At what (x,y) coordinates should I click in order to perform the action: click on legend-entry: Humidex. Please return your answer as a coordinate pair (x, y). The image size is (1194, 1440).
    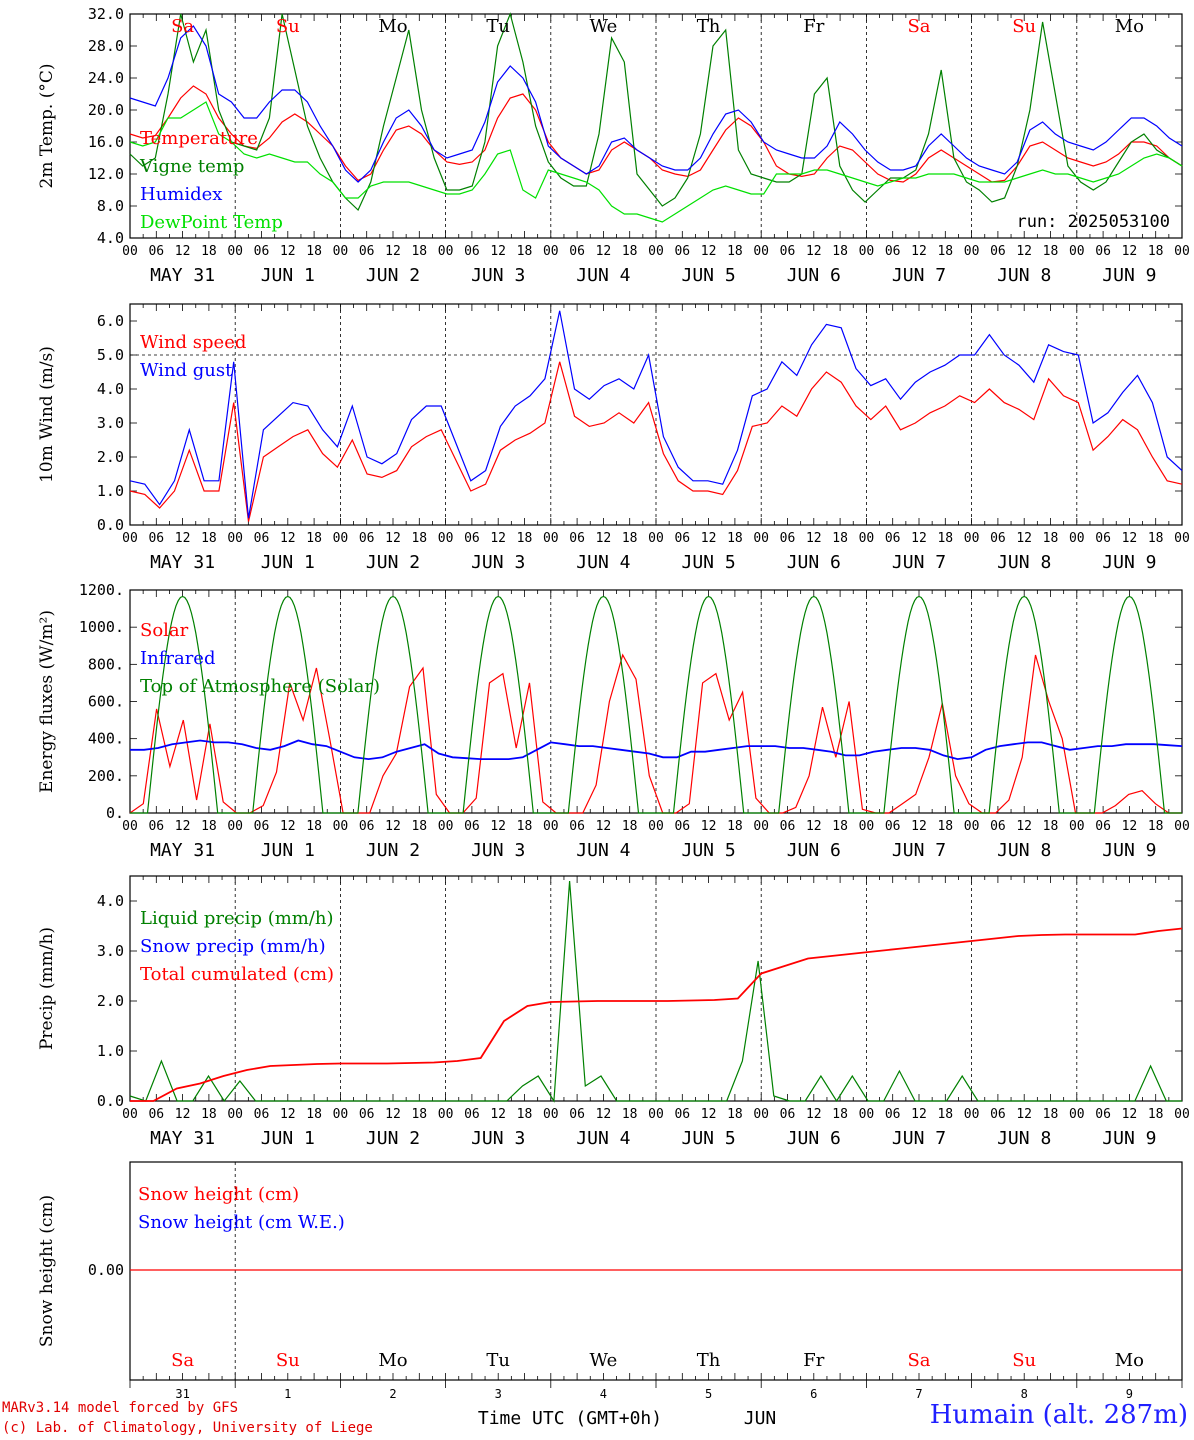
    Looking at the image, I should click on (181, 194).